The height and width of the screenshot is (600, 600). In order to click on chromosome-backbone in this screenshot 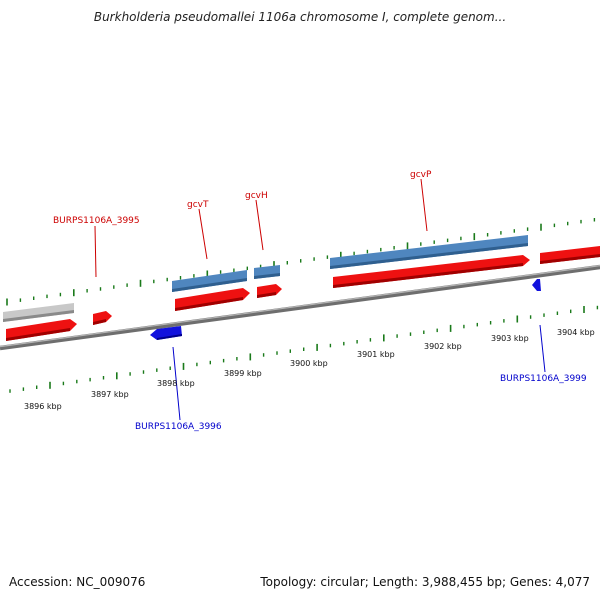, I will do `click(300, 307)`.